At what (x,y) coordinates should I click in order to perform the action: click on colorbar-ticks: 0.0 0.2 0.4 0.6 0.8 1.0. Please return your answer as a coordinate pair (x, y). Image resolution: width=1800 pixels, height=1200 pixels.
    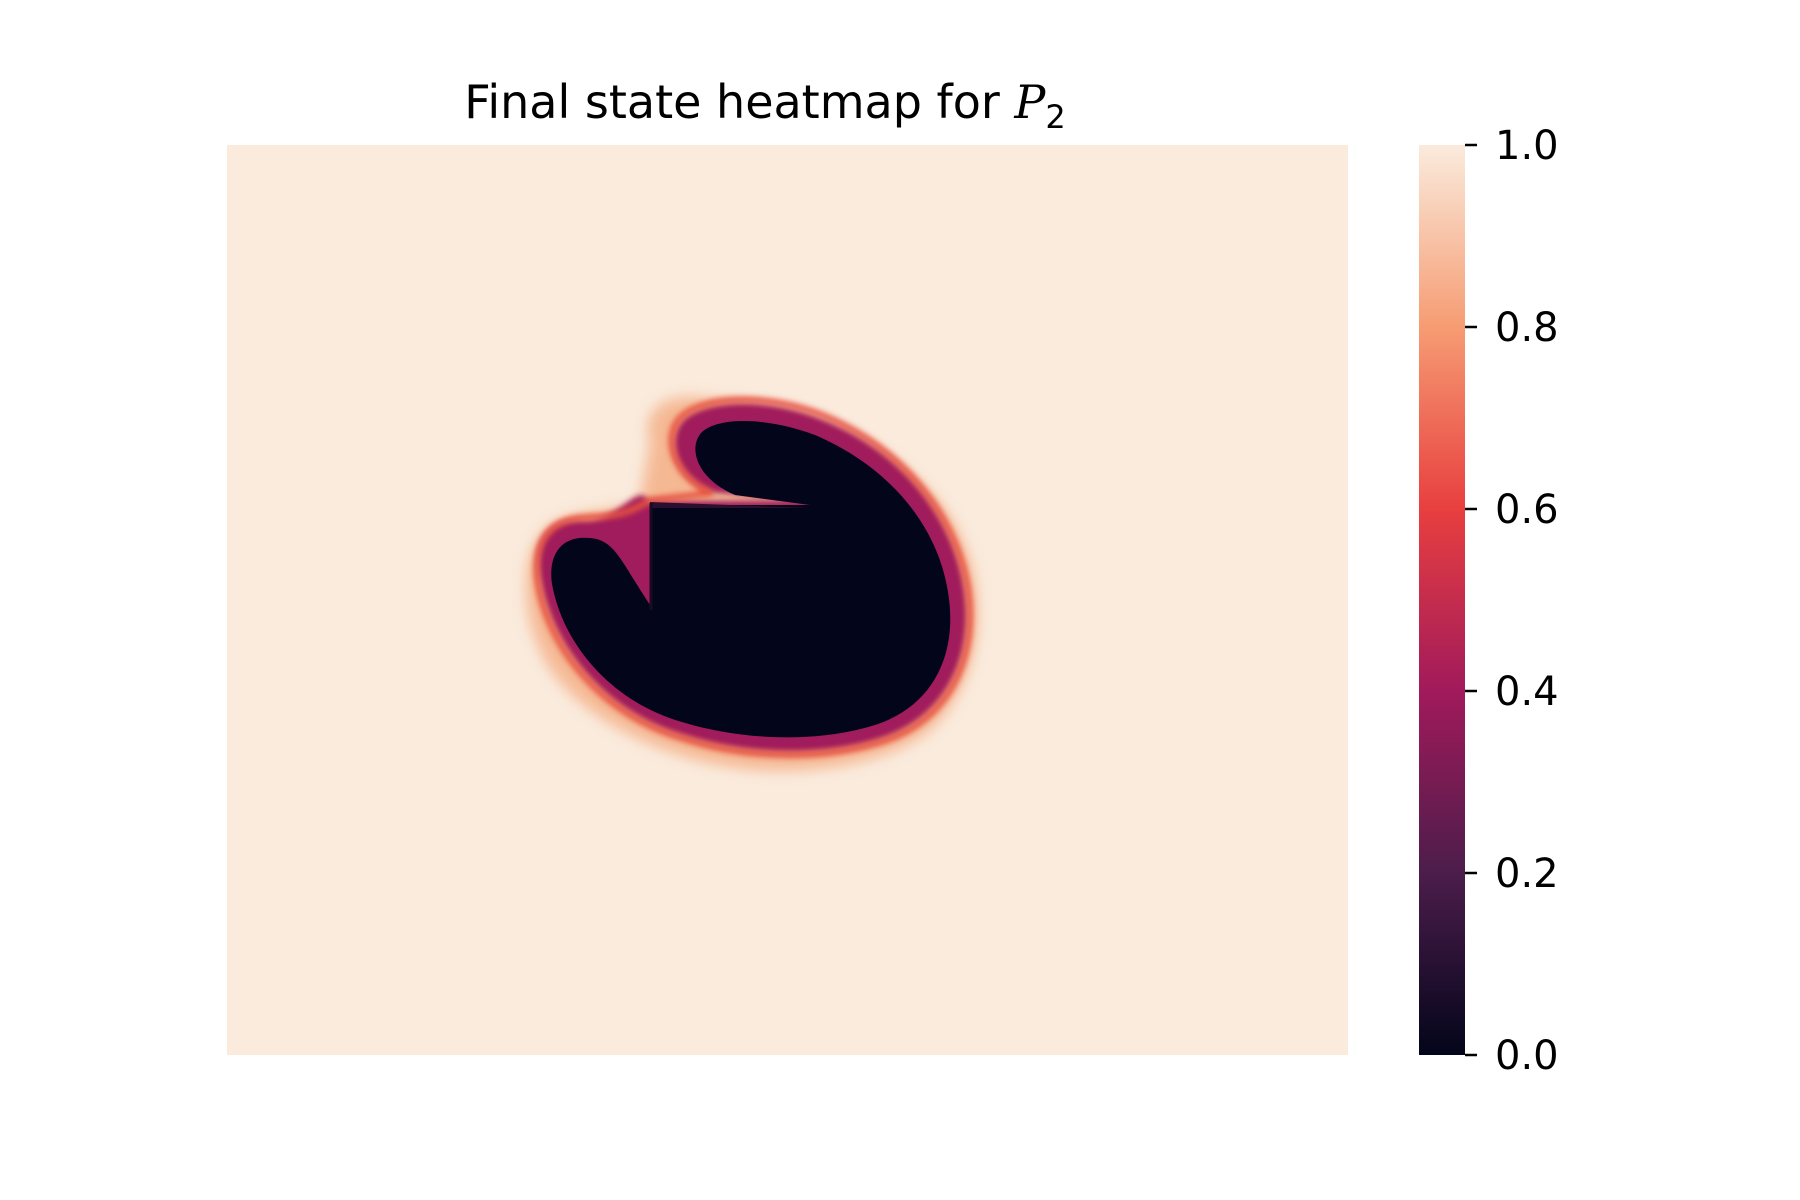
    Looking at the image, I should click on (1512, 601).